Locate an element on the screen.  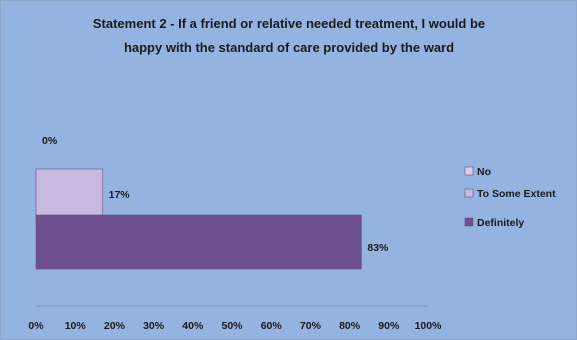
bar-definitely is located at coordinates (198, 242).